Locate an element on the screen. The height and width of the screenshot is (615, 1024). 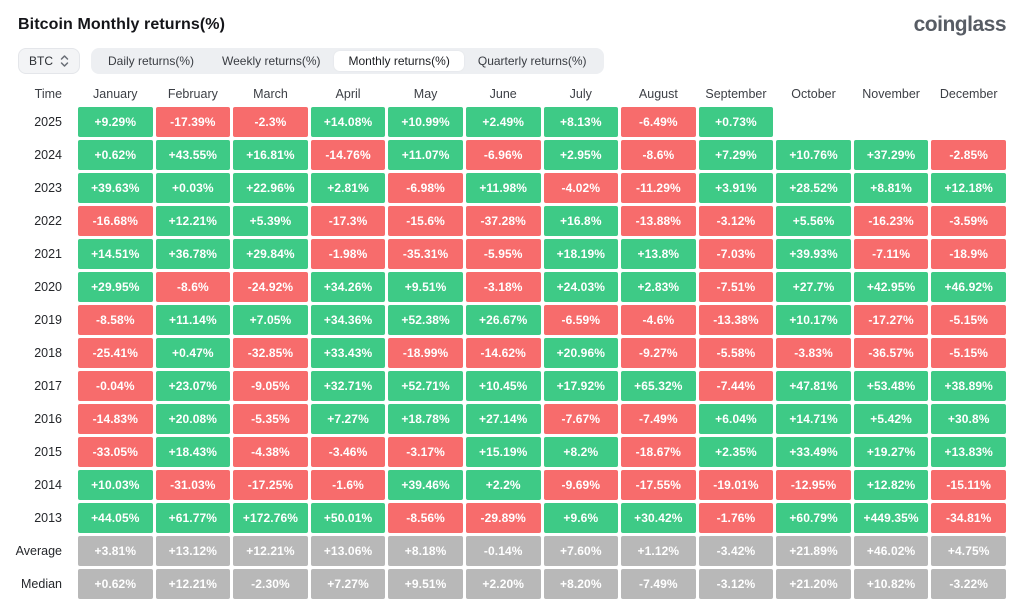
return-cell: +34.26% is located at coordinates (348, 287).